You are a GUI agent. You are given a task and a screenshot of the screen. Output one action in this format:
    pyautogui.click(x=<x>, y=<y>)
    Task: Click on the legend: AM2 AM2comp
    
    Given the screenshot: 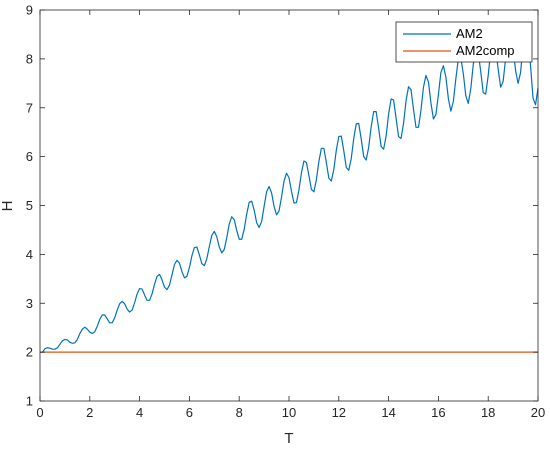 What is the action you would take?
    pyautogui.click(x=464, y=42)
    